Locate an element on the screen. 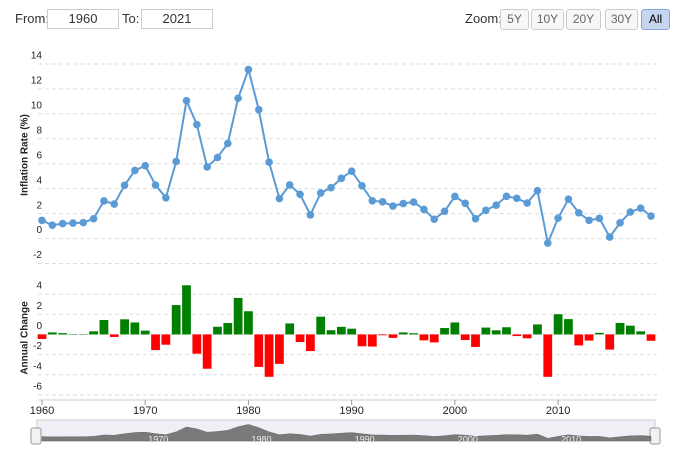 The height and width of the screenshot is (459, 690). navigator-tick-label: 2010 is located at coordinates (571, 439).